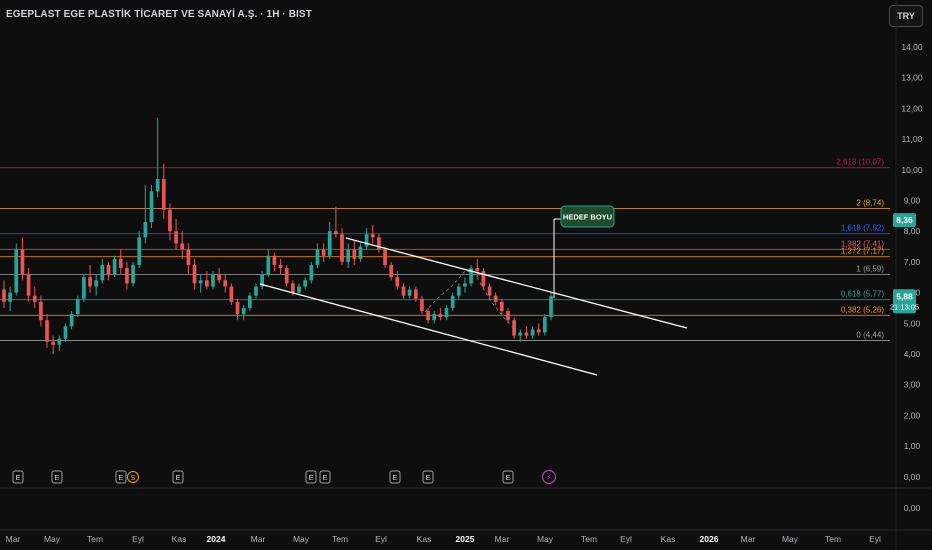  Describe the element at coordinates (587, 216) in the screenshot. I see `target-annotation: HEDEF BOYU` at that location.